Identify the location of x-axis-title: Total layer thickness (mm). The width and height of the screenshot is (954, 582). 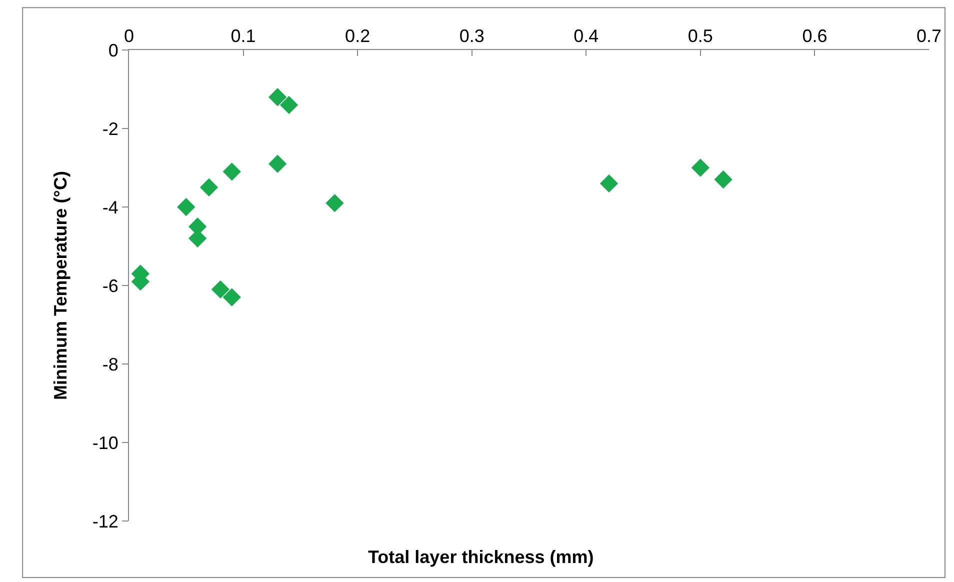
(481, 557).